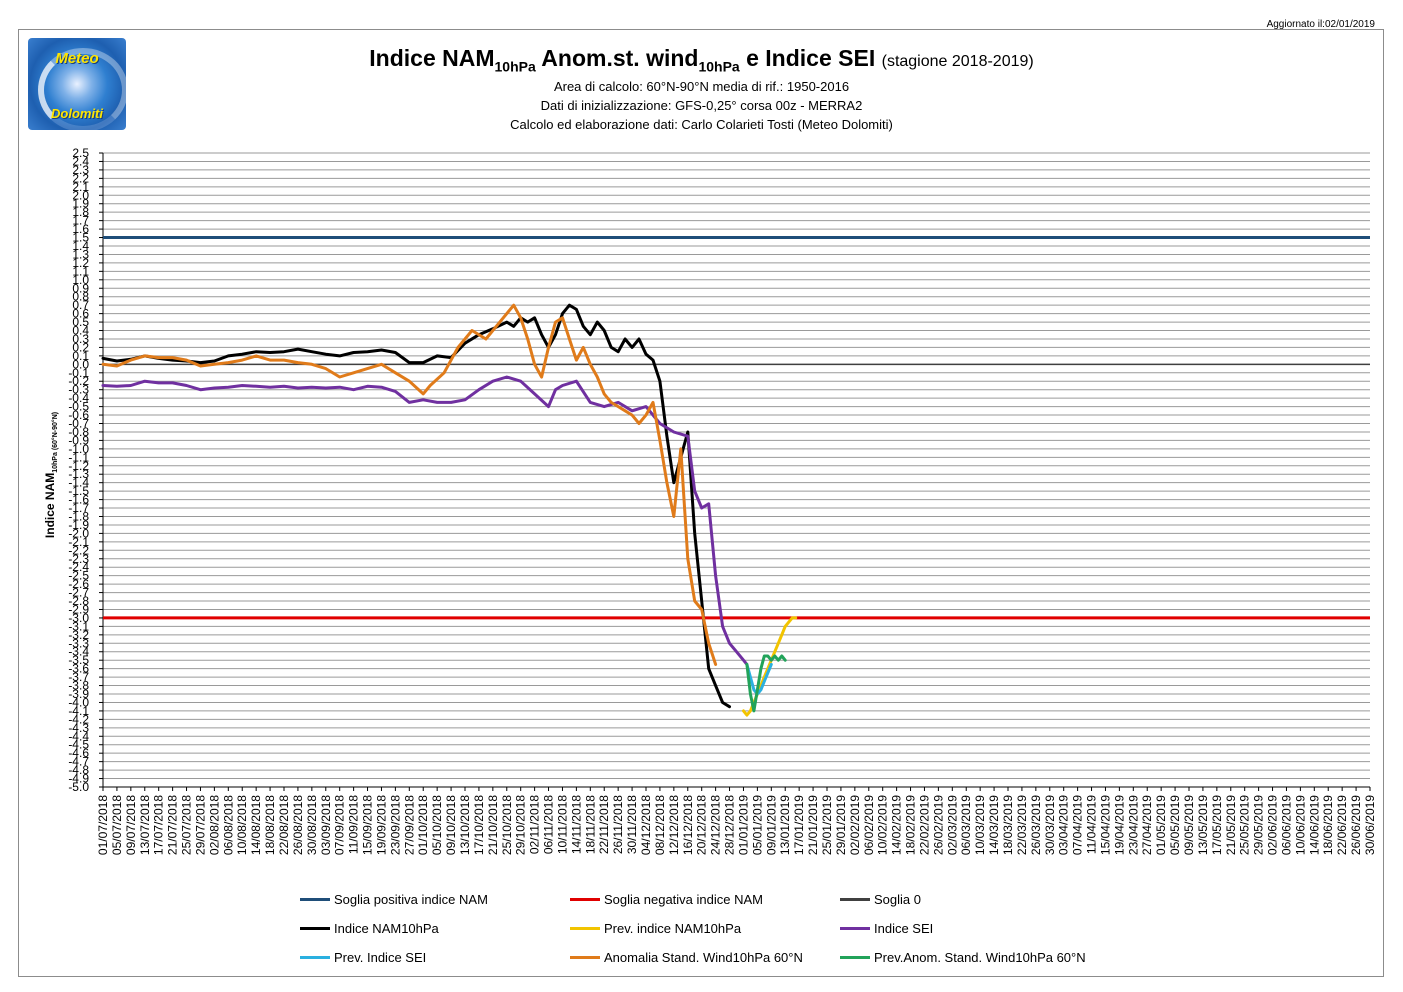 Image resolution: width=1403 pixels, height=992 pixels. Describe the element at coordinates (479, 825) in the screenshot. I see `x-tick-label: 17/10/2018` at that location.